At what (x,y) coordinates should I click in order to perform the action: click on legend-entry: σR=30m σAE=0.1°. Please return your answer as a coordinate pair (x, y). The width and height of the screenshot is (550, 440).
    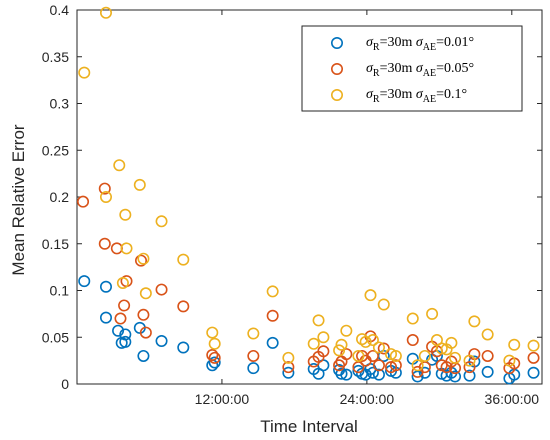
    Looking at the image, I should click on (416, 96).